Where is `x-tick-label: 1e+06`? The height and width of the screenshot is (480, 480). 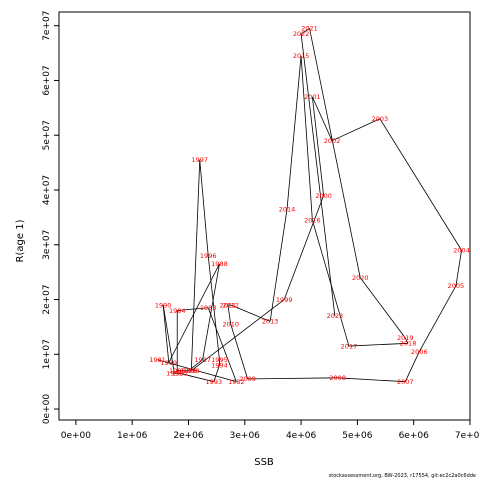 x-tick-label: 1e+06 is located at coordinates (132, 436).